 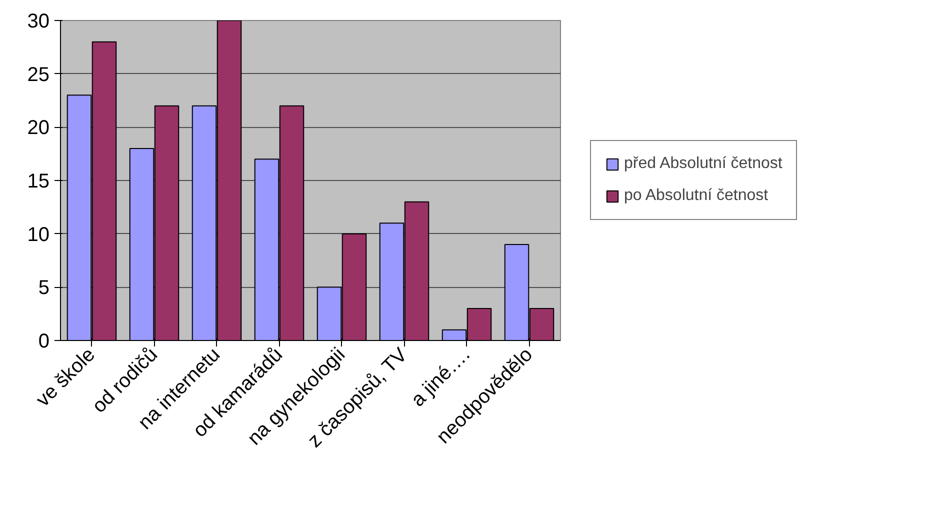 What do you see at coordinates (38, 21) in the screenshot?
I see `y-tick-label: 30` at bounding box center [38, 21].